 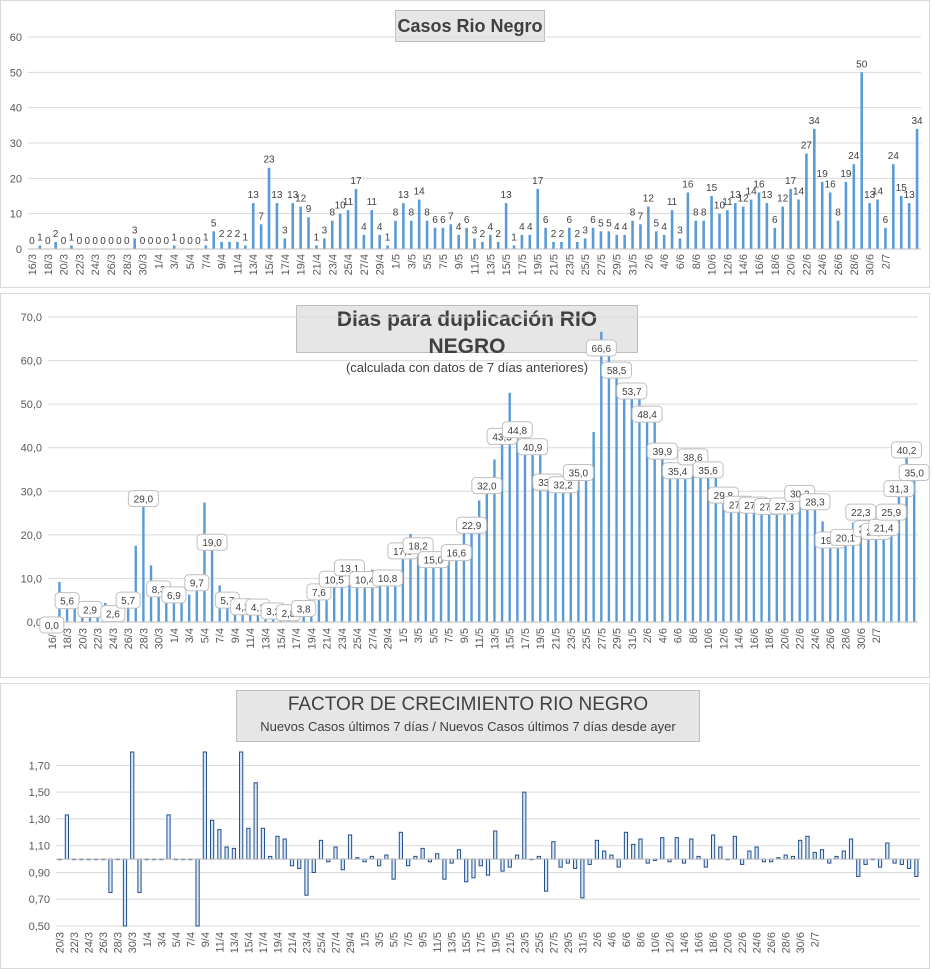 What do you see at coordinates (569, 942) in the screenshot?
I see `x-tick-label: 29/5` at bounding box center [569, 942].